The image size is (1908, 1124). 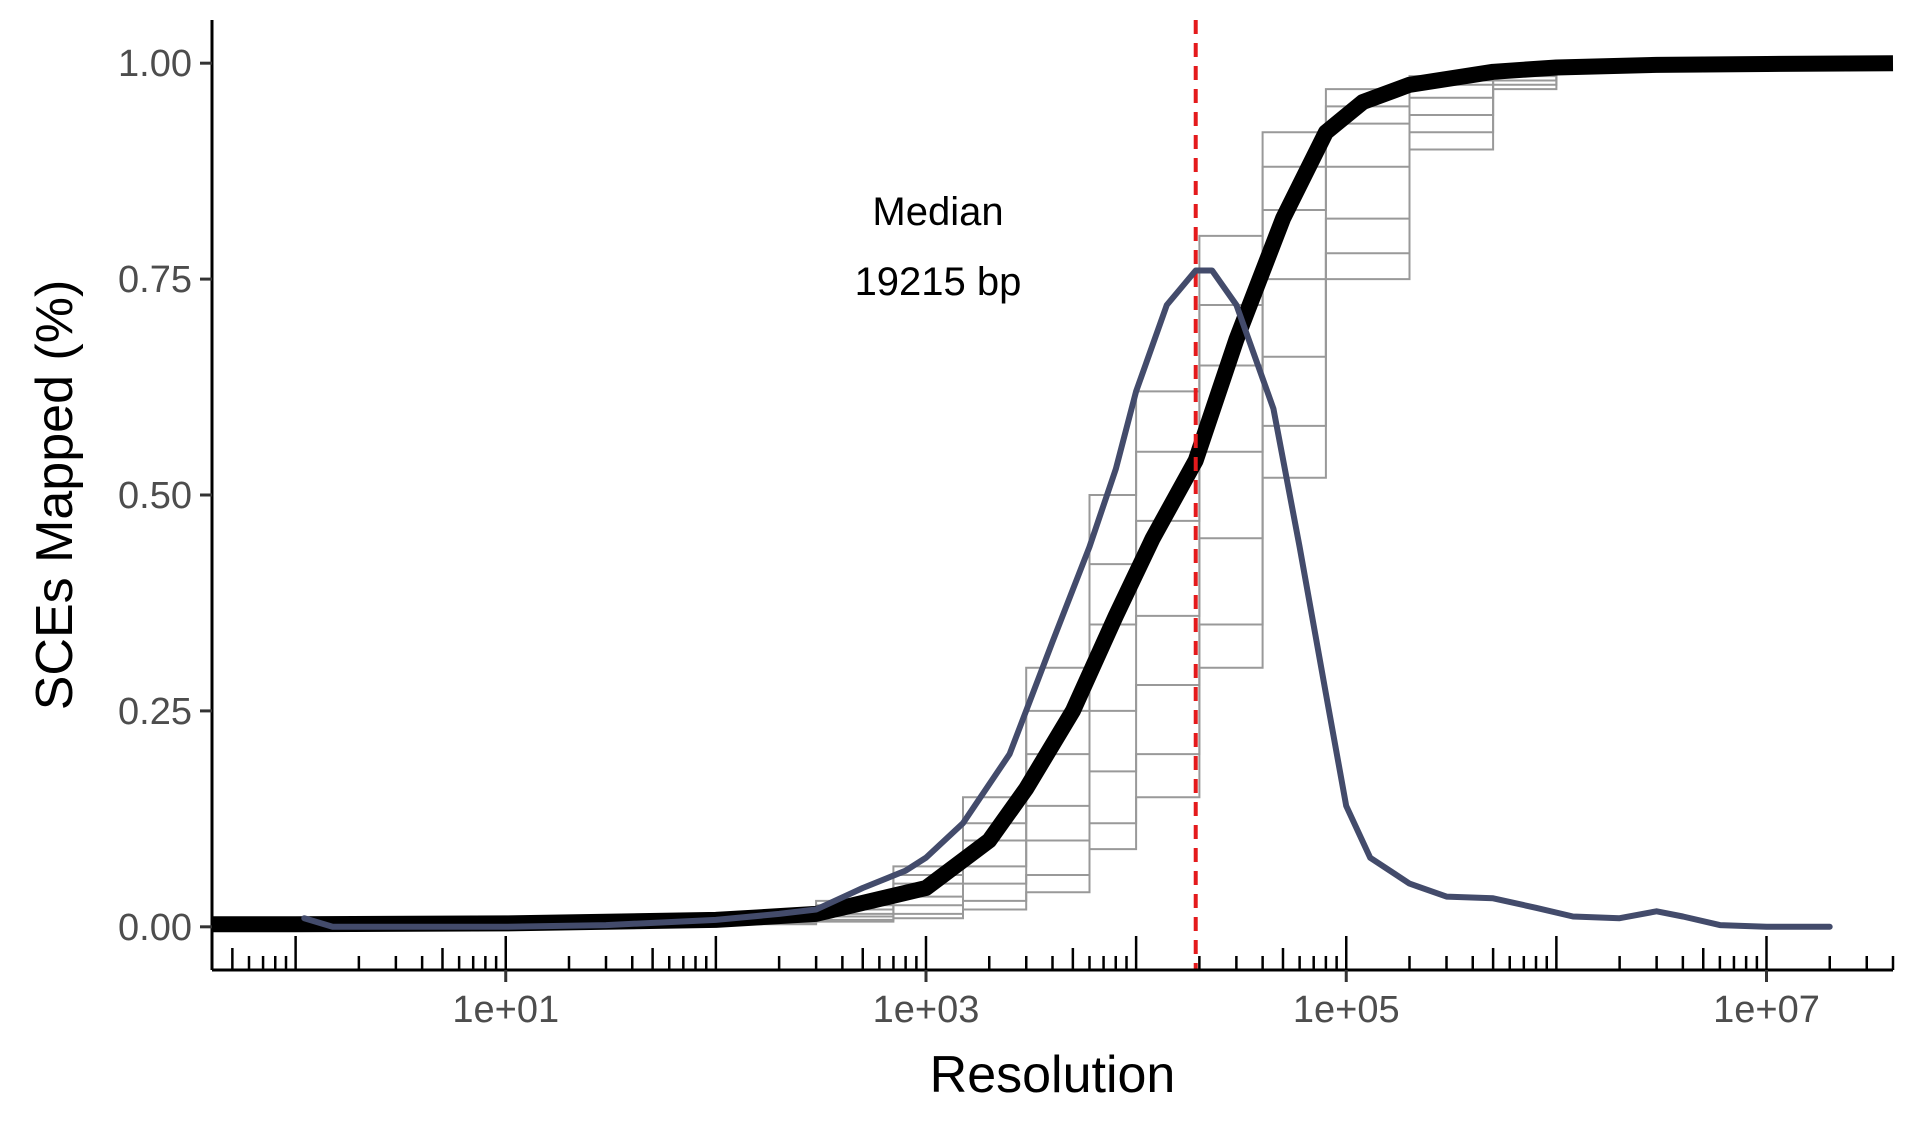 What do you see at coordinates (55, 495) in the screenshot?
I see `y-axis-title: SCEs Mapped (%)` at bounding box center [55, 495].